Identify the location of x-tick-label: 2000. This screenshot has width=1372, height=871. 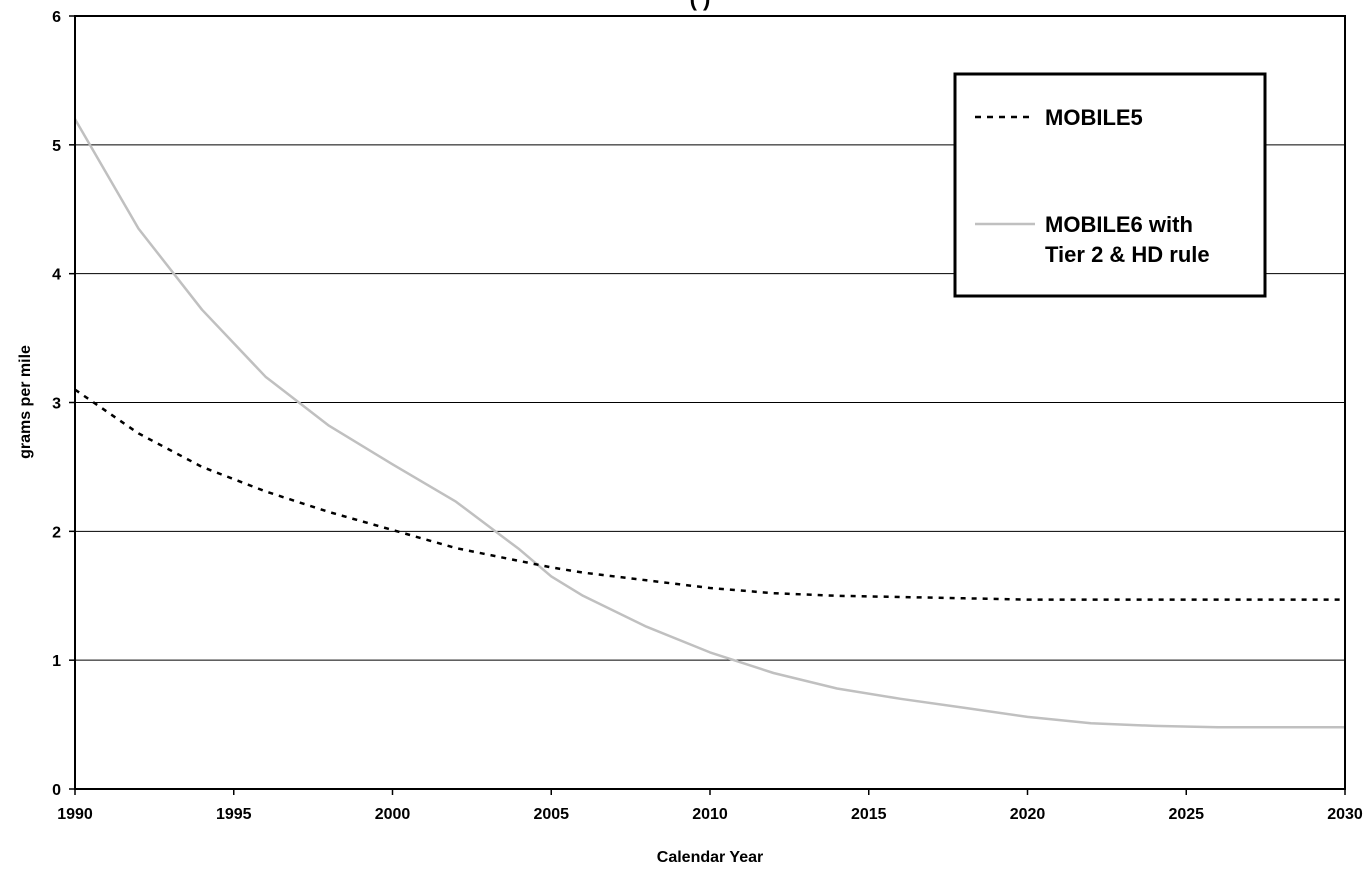
(393, 814).